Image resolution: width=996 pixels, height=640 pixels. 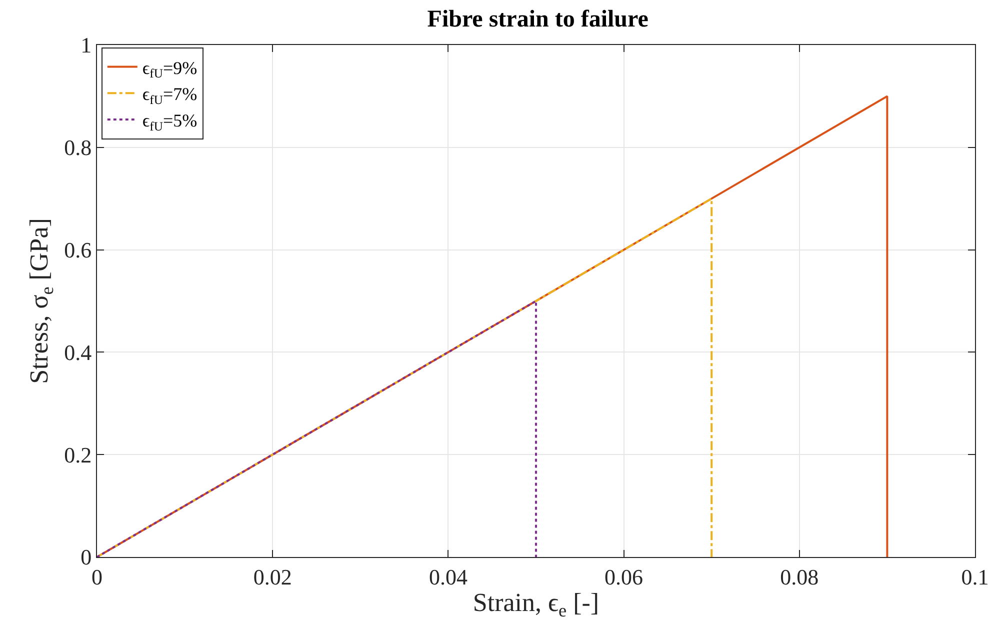 What do you see at coordinates (170, 122) in the screenshot?
I see `legend-label: ϵ$_{fU}$=5%` at bounding box center [170, 122].